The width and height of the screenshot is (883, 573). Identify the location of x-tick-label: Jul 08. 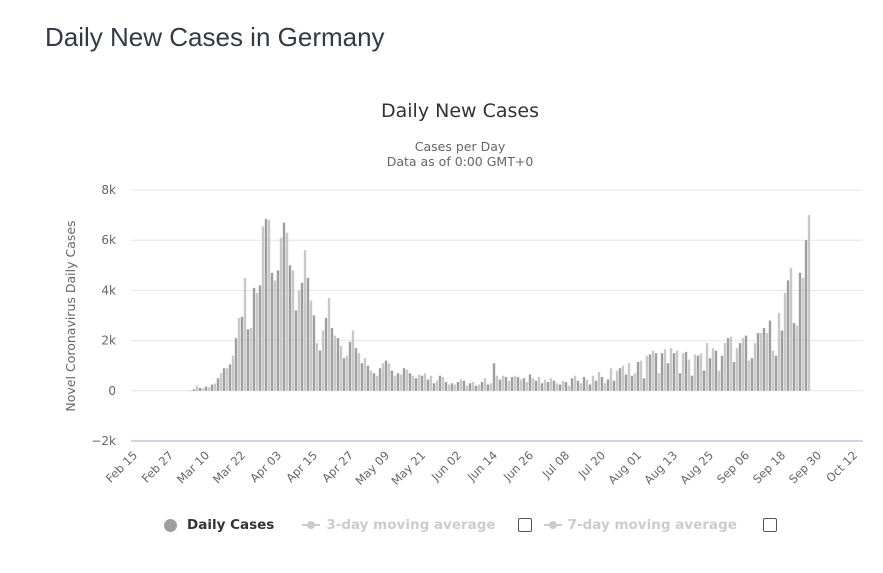
(555, 464).